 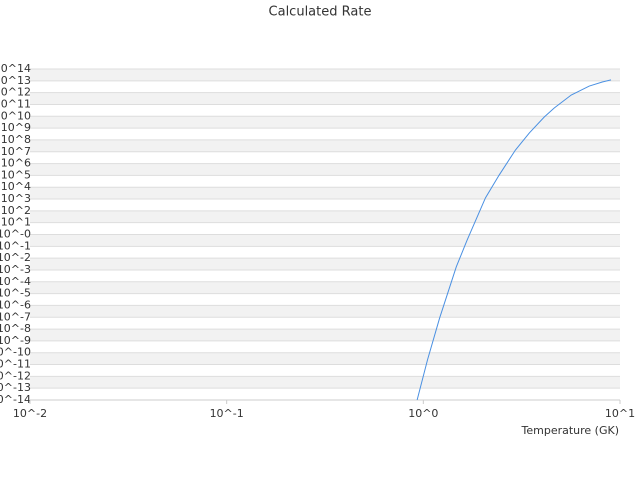 I want to click on y-tick-label: 10^-14, so click(x=15, y=399).